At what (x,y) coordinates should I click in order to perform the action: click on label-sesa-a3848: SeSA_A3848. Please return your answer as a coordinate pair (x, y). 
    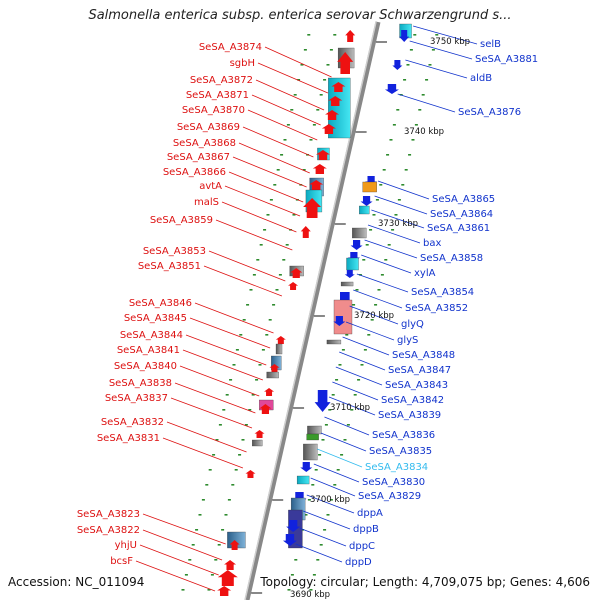
    Looking at the image, I should click on (423, 355).